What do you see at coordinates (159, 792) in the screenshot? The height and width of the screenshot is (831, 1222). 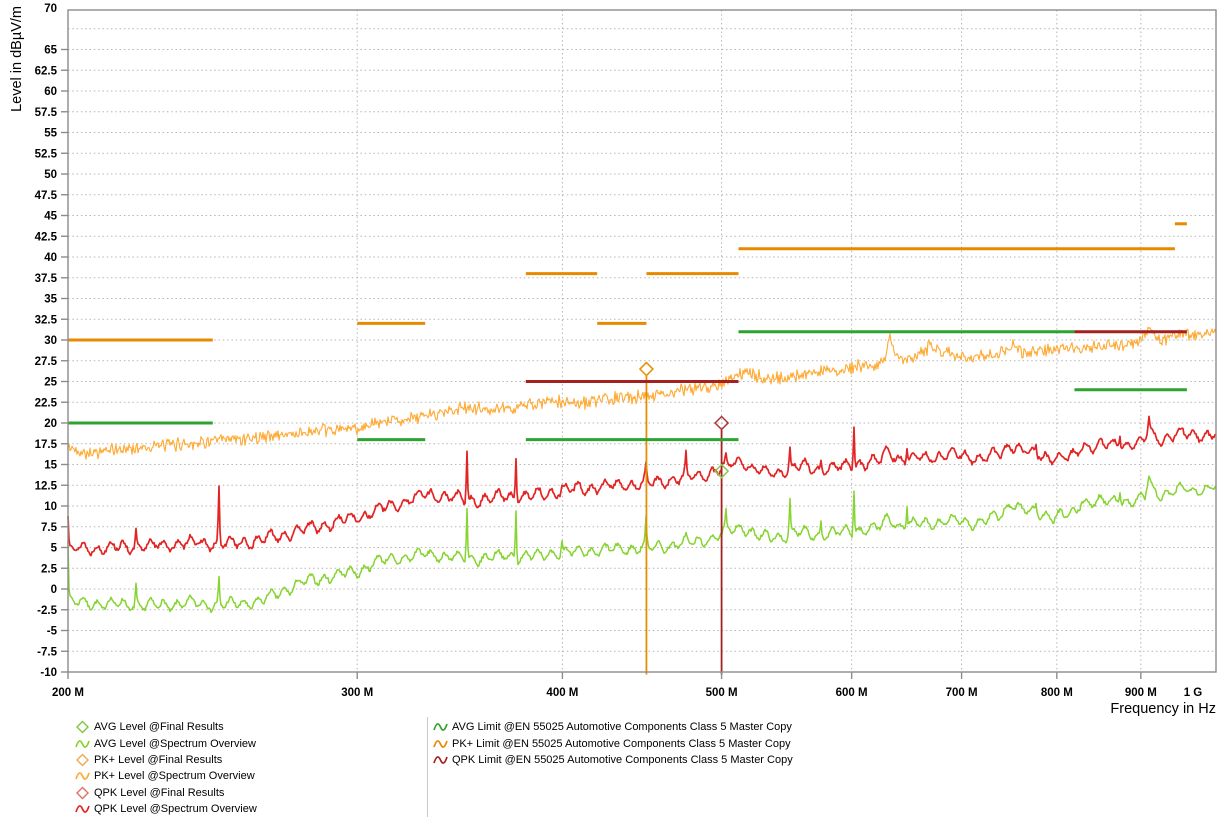 I see `legend-item-label: QPK Level @Final Results` at bounding box center [159, 792].